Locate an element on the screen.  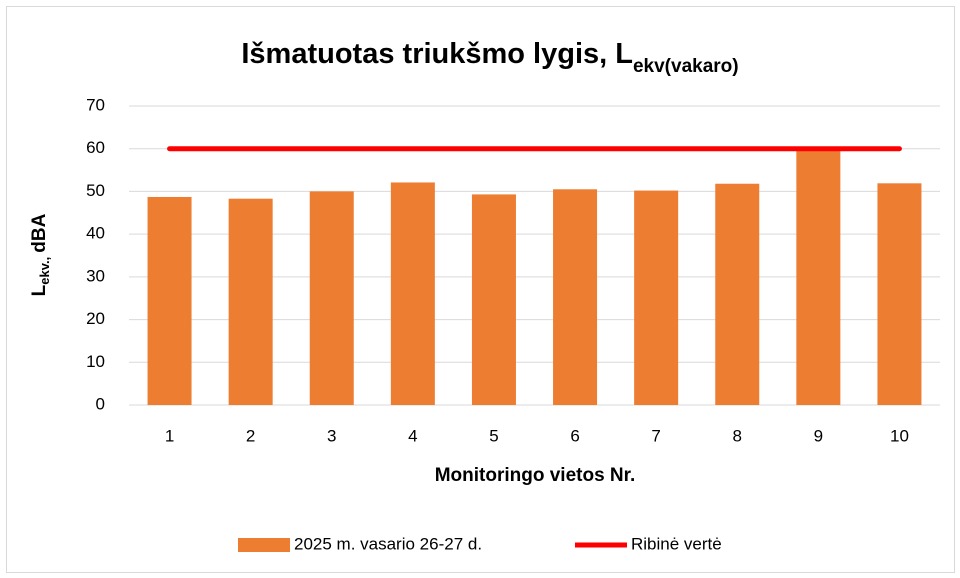
x-axis-title: Monitoringo vietos Nr. is located at coordinates (535, 475).